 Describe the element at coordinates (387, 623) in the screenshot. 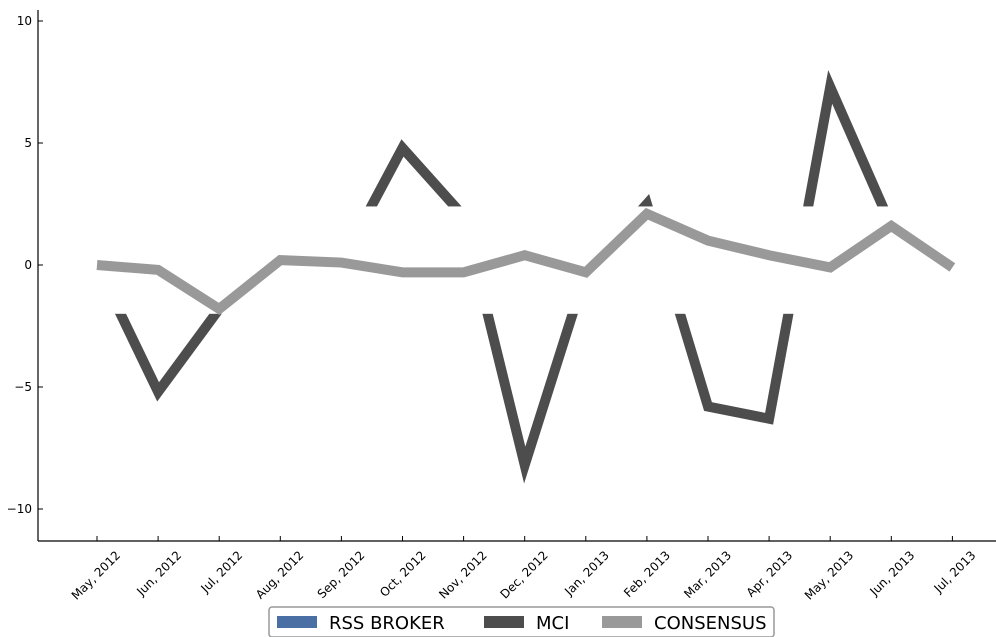

I see `legend-label: RSS BROKER` at that location.